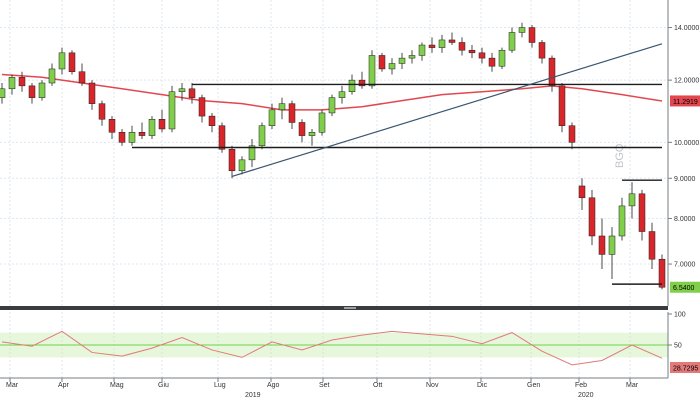 This screenshot has height=405, width=700. Describe the element at coordinates (12, 385) in the screenshot. I see `month-label: Mar` at that location.